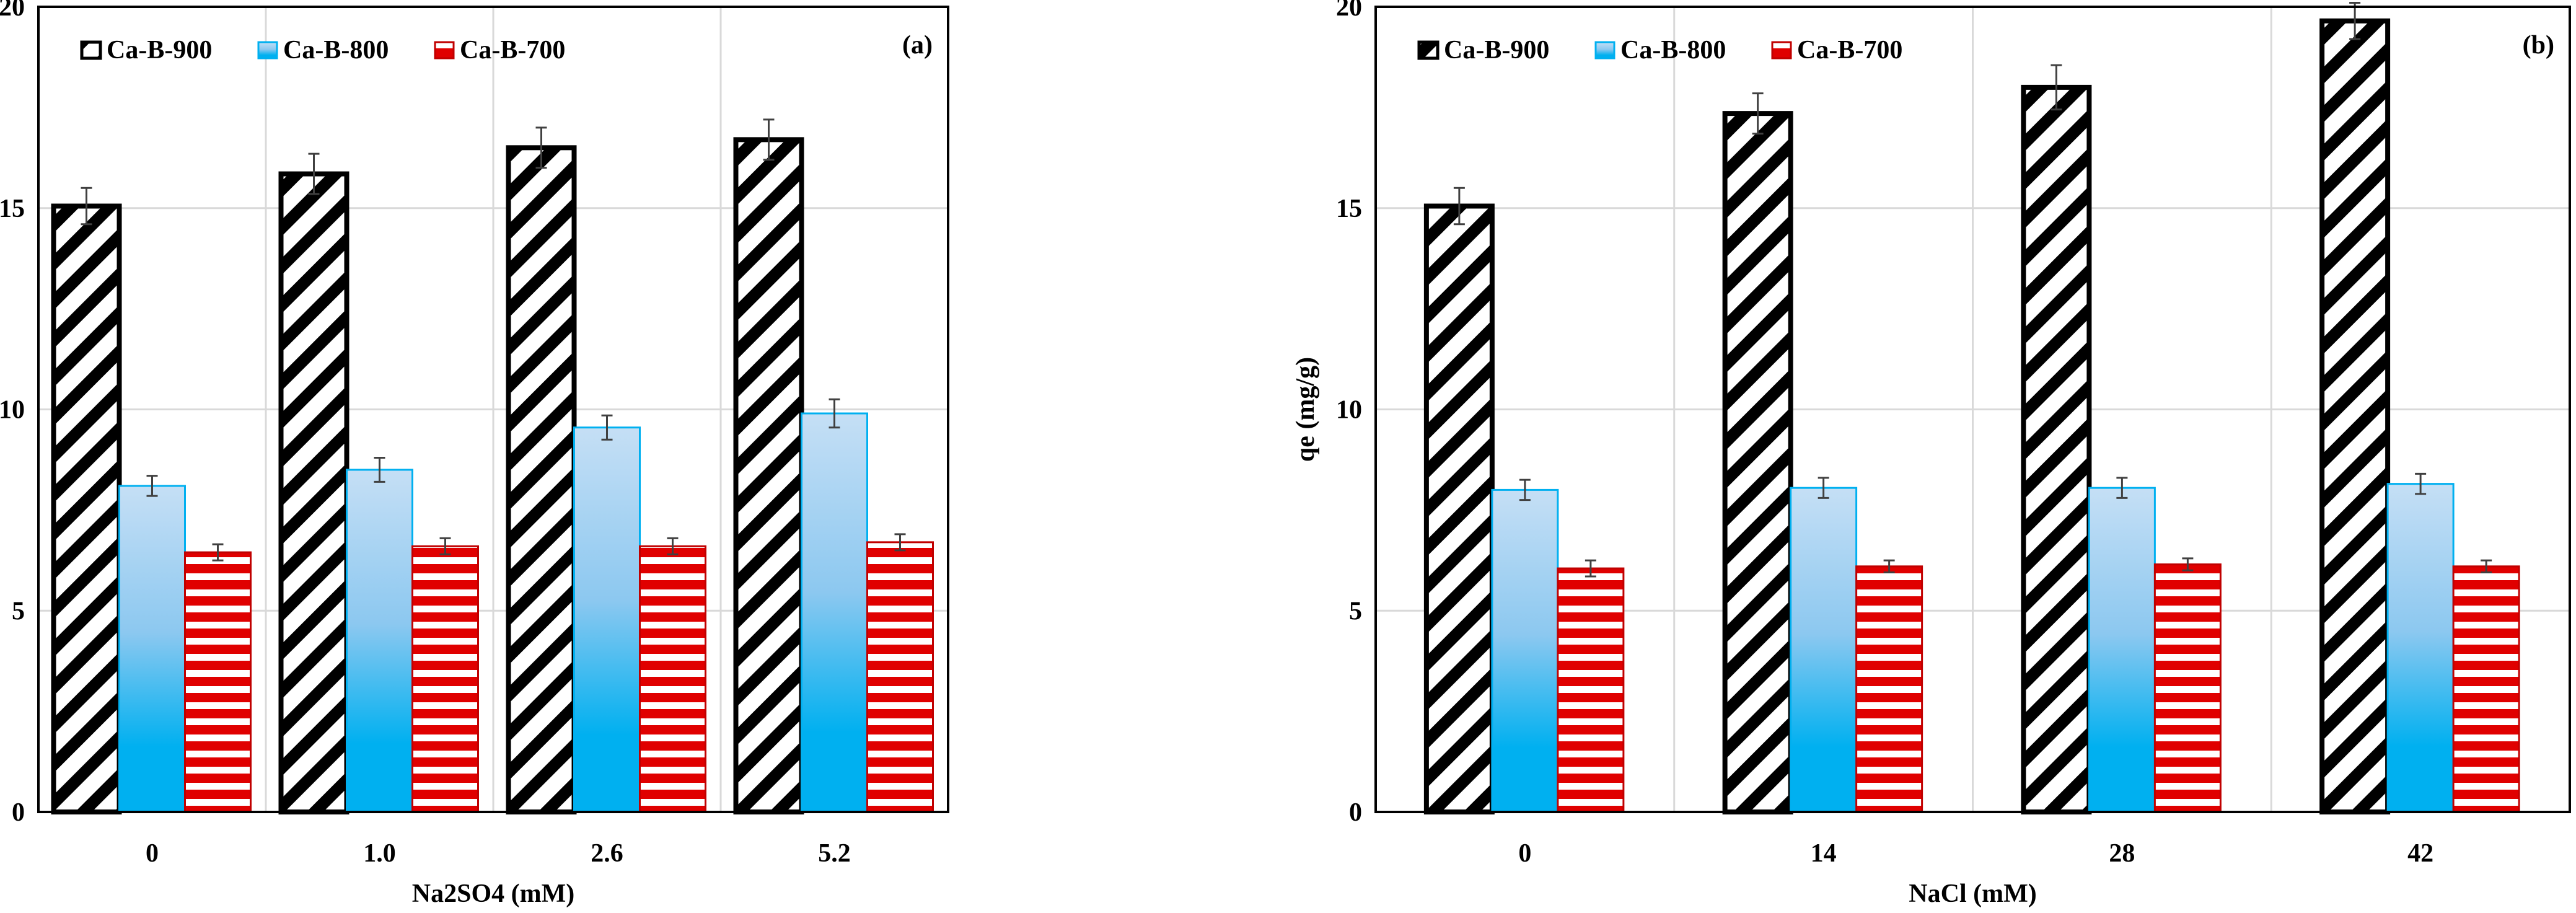 Image resolution: width=2576 pixels, height=913 pixels. I want to click on y-axis-label: qe (mg/g), so click(1306, 409).